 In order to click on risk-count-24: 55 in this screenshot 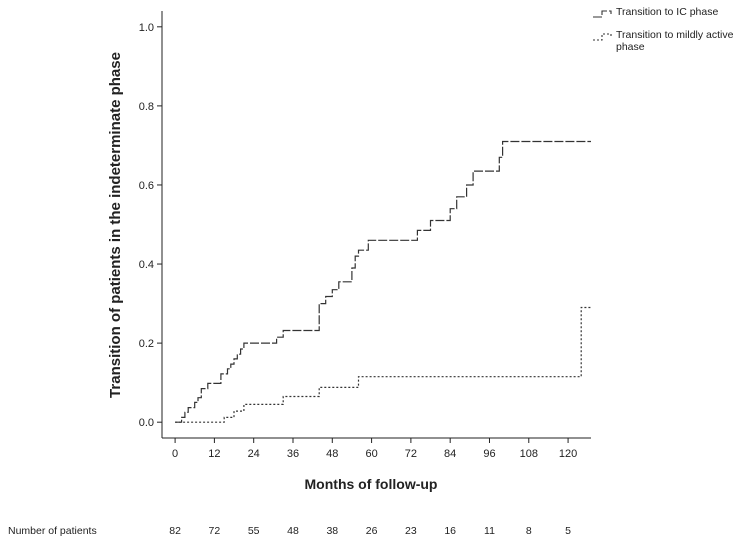, I will do `click(254, 531)`.